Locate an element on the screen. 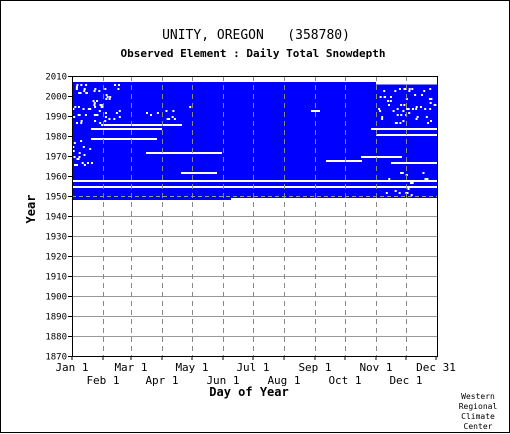 This screenshot has width=510, height=434. y-tick-label: 1900 is located at coordinates (56, 298).